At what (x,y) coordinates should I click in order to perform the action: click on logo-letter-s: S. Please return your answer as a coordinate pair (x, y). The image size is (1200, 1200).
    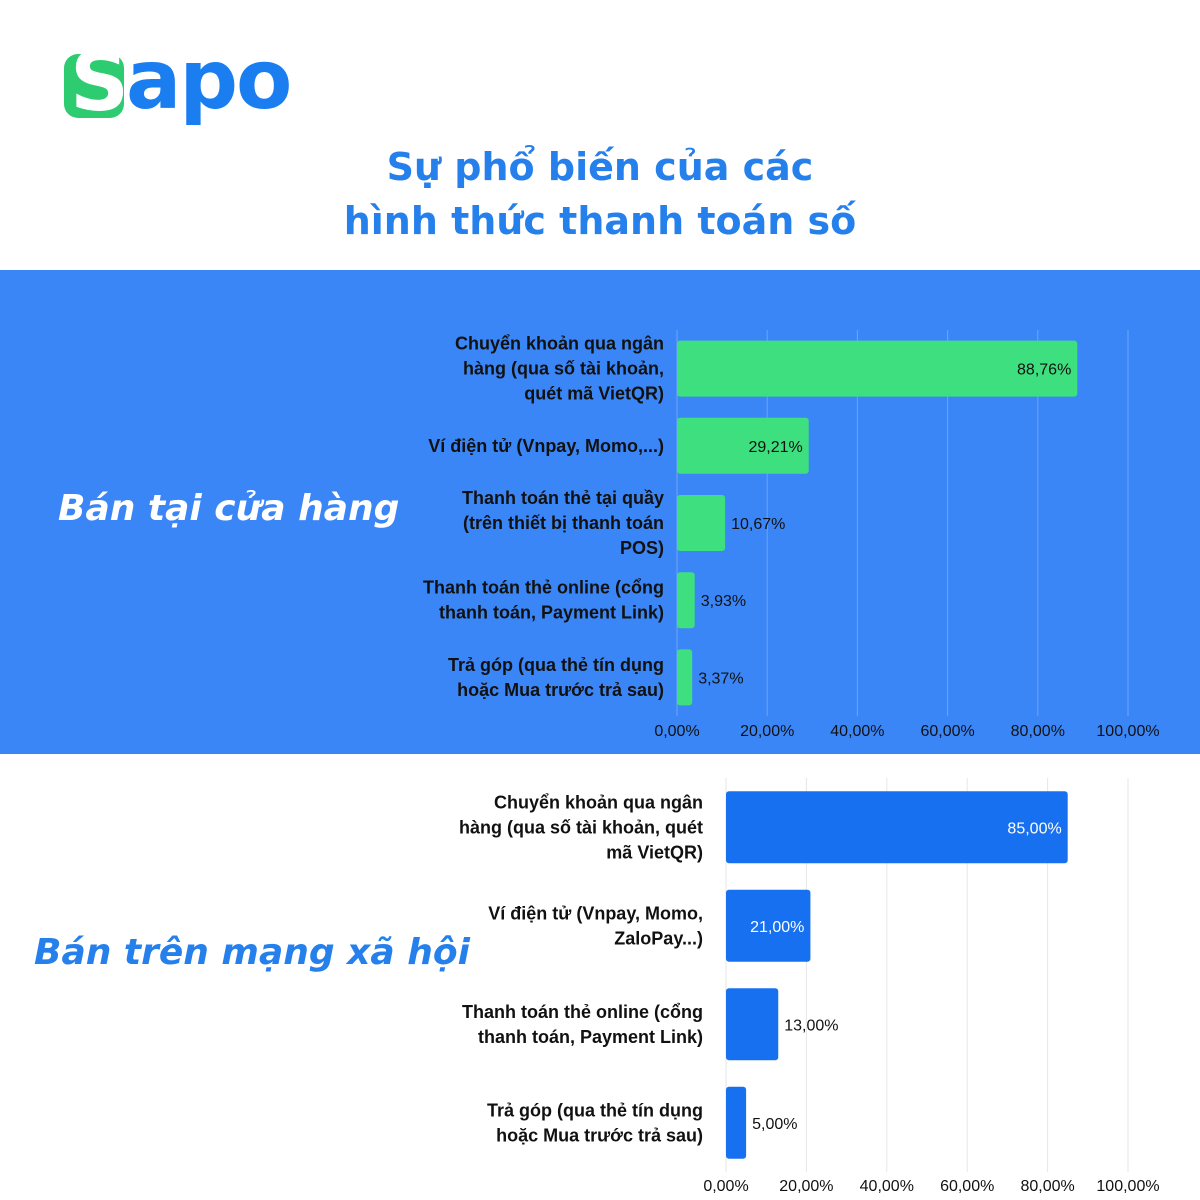
    Looking at the image, I should click on (100, 82).